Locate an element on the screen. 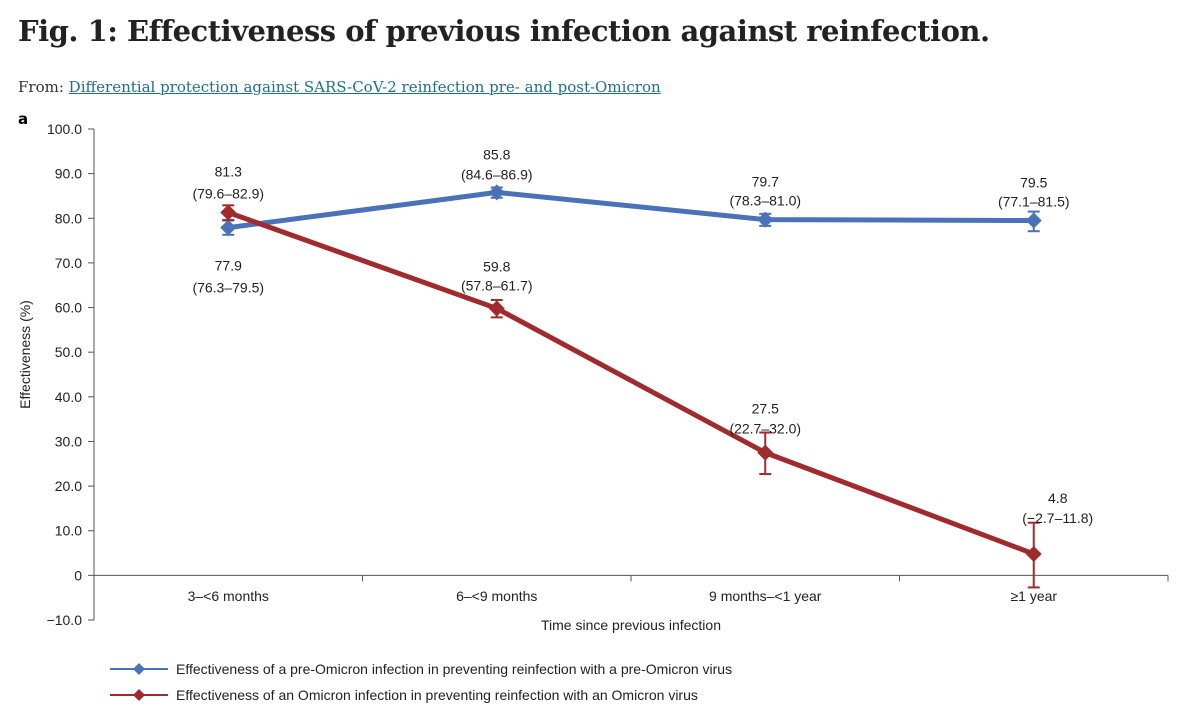 This screenshot has height=717, width=1200. y-axis-title: Effectiveness (%) is located at coordinates (25, 354).